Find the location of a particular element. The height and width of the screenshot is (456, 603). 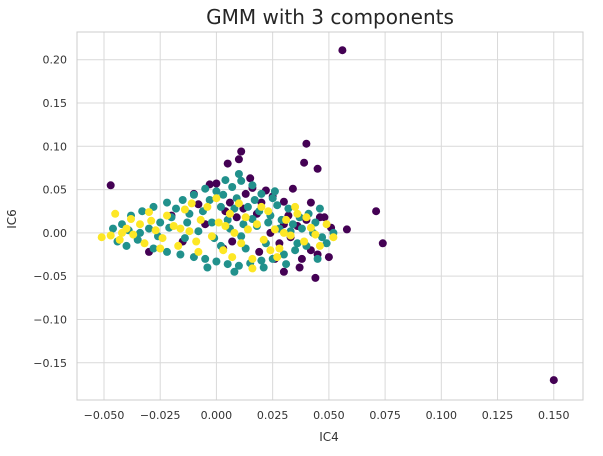

x-tick-label: 0.075 is located at coordinates (385, 415).